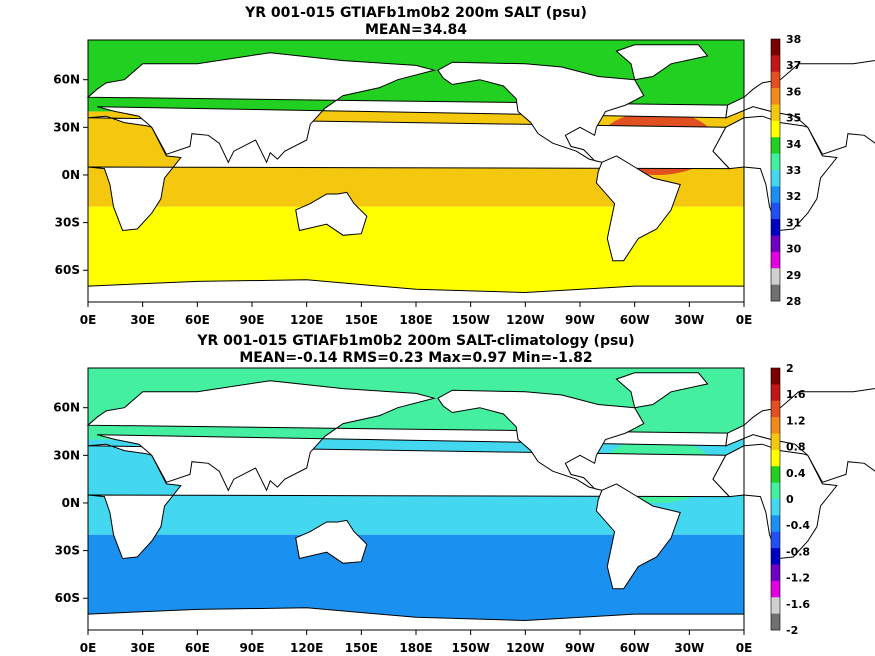 Image resolution: width=875 pixels, height=656 pixels. Describe the element at coordinates (67, 270) in the screenshot. I see `y-tick-label: 60S` at that location.